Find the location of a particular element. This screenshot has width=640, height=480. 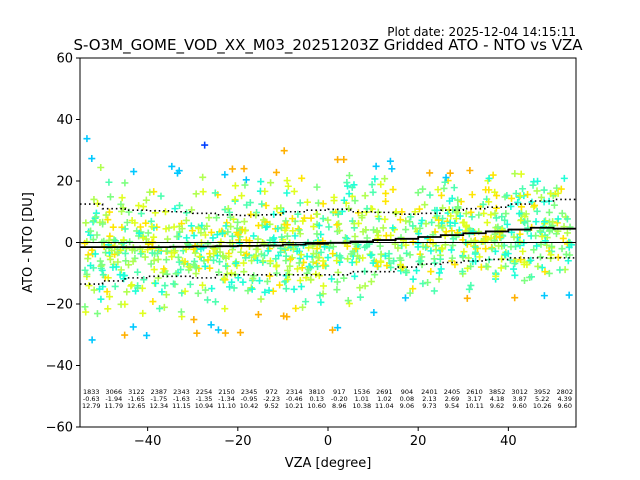

bin-stat-label: 904 is located at coordinates (407, 392).